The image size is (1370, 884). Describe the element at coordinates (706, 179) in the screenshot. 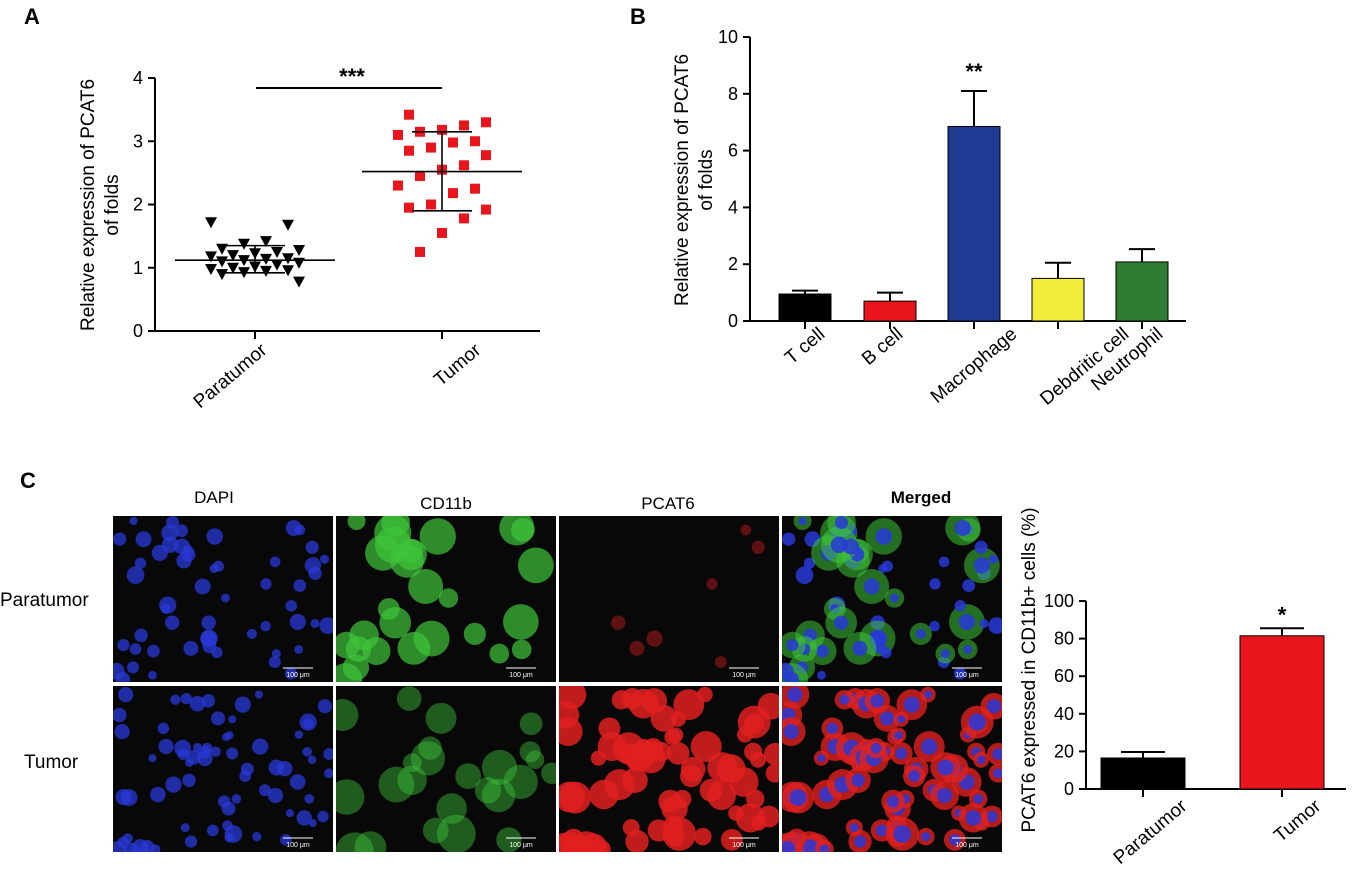

I see `panel-b-ylabel-line2: of folds` at that location.